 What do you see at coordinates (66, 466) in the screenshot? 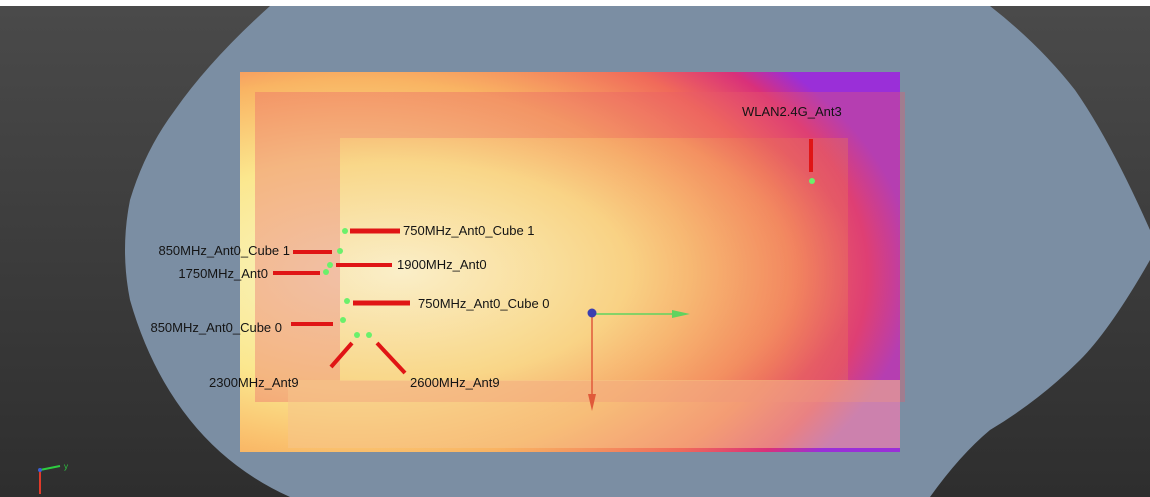
I see `orientation-axis-y-label: y` at bounding box center [66, 466].